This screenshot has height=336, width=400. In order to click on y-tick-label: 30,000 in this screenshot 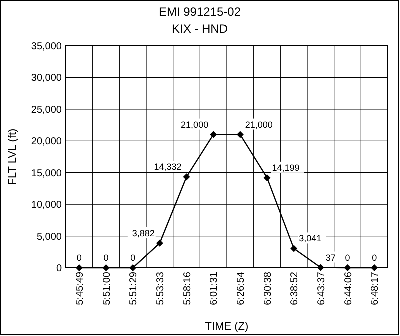, I will do `click(46, 78)`.